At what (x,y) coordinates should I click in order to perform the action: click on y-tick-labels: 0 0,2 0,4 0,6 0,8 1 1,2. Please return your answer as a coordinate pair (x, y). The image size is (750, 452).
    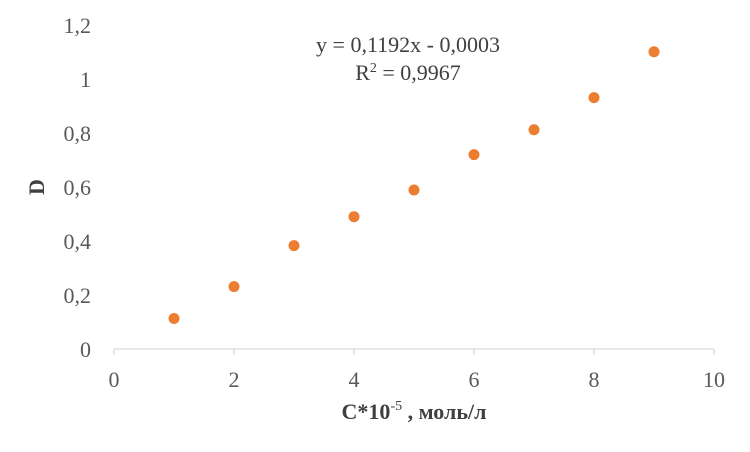
    Looking at the image, I should click on (78, 187).